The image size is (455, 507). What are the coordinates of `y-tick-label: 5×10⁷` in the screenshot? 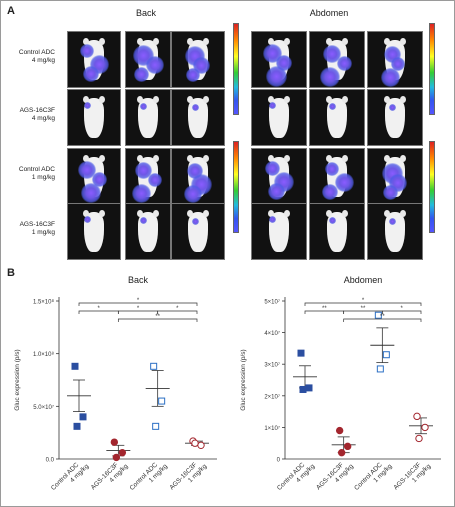 It's located at (272, 302).